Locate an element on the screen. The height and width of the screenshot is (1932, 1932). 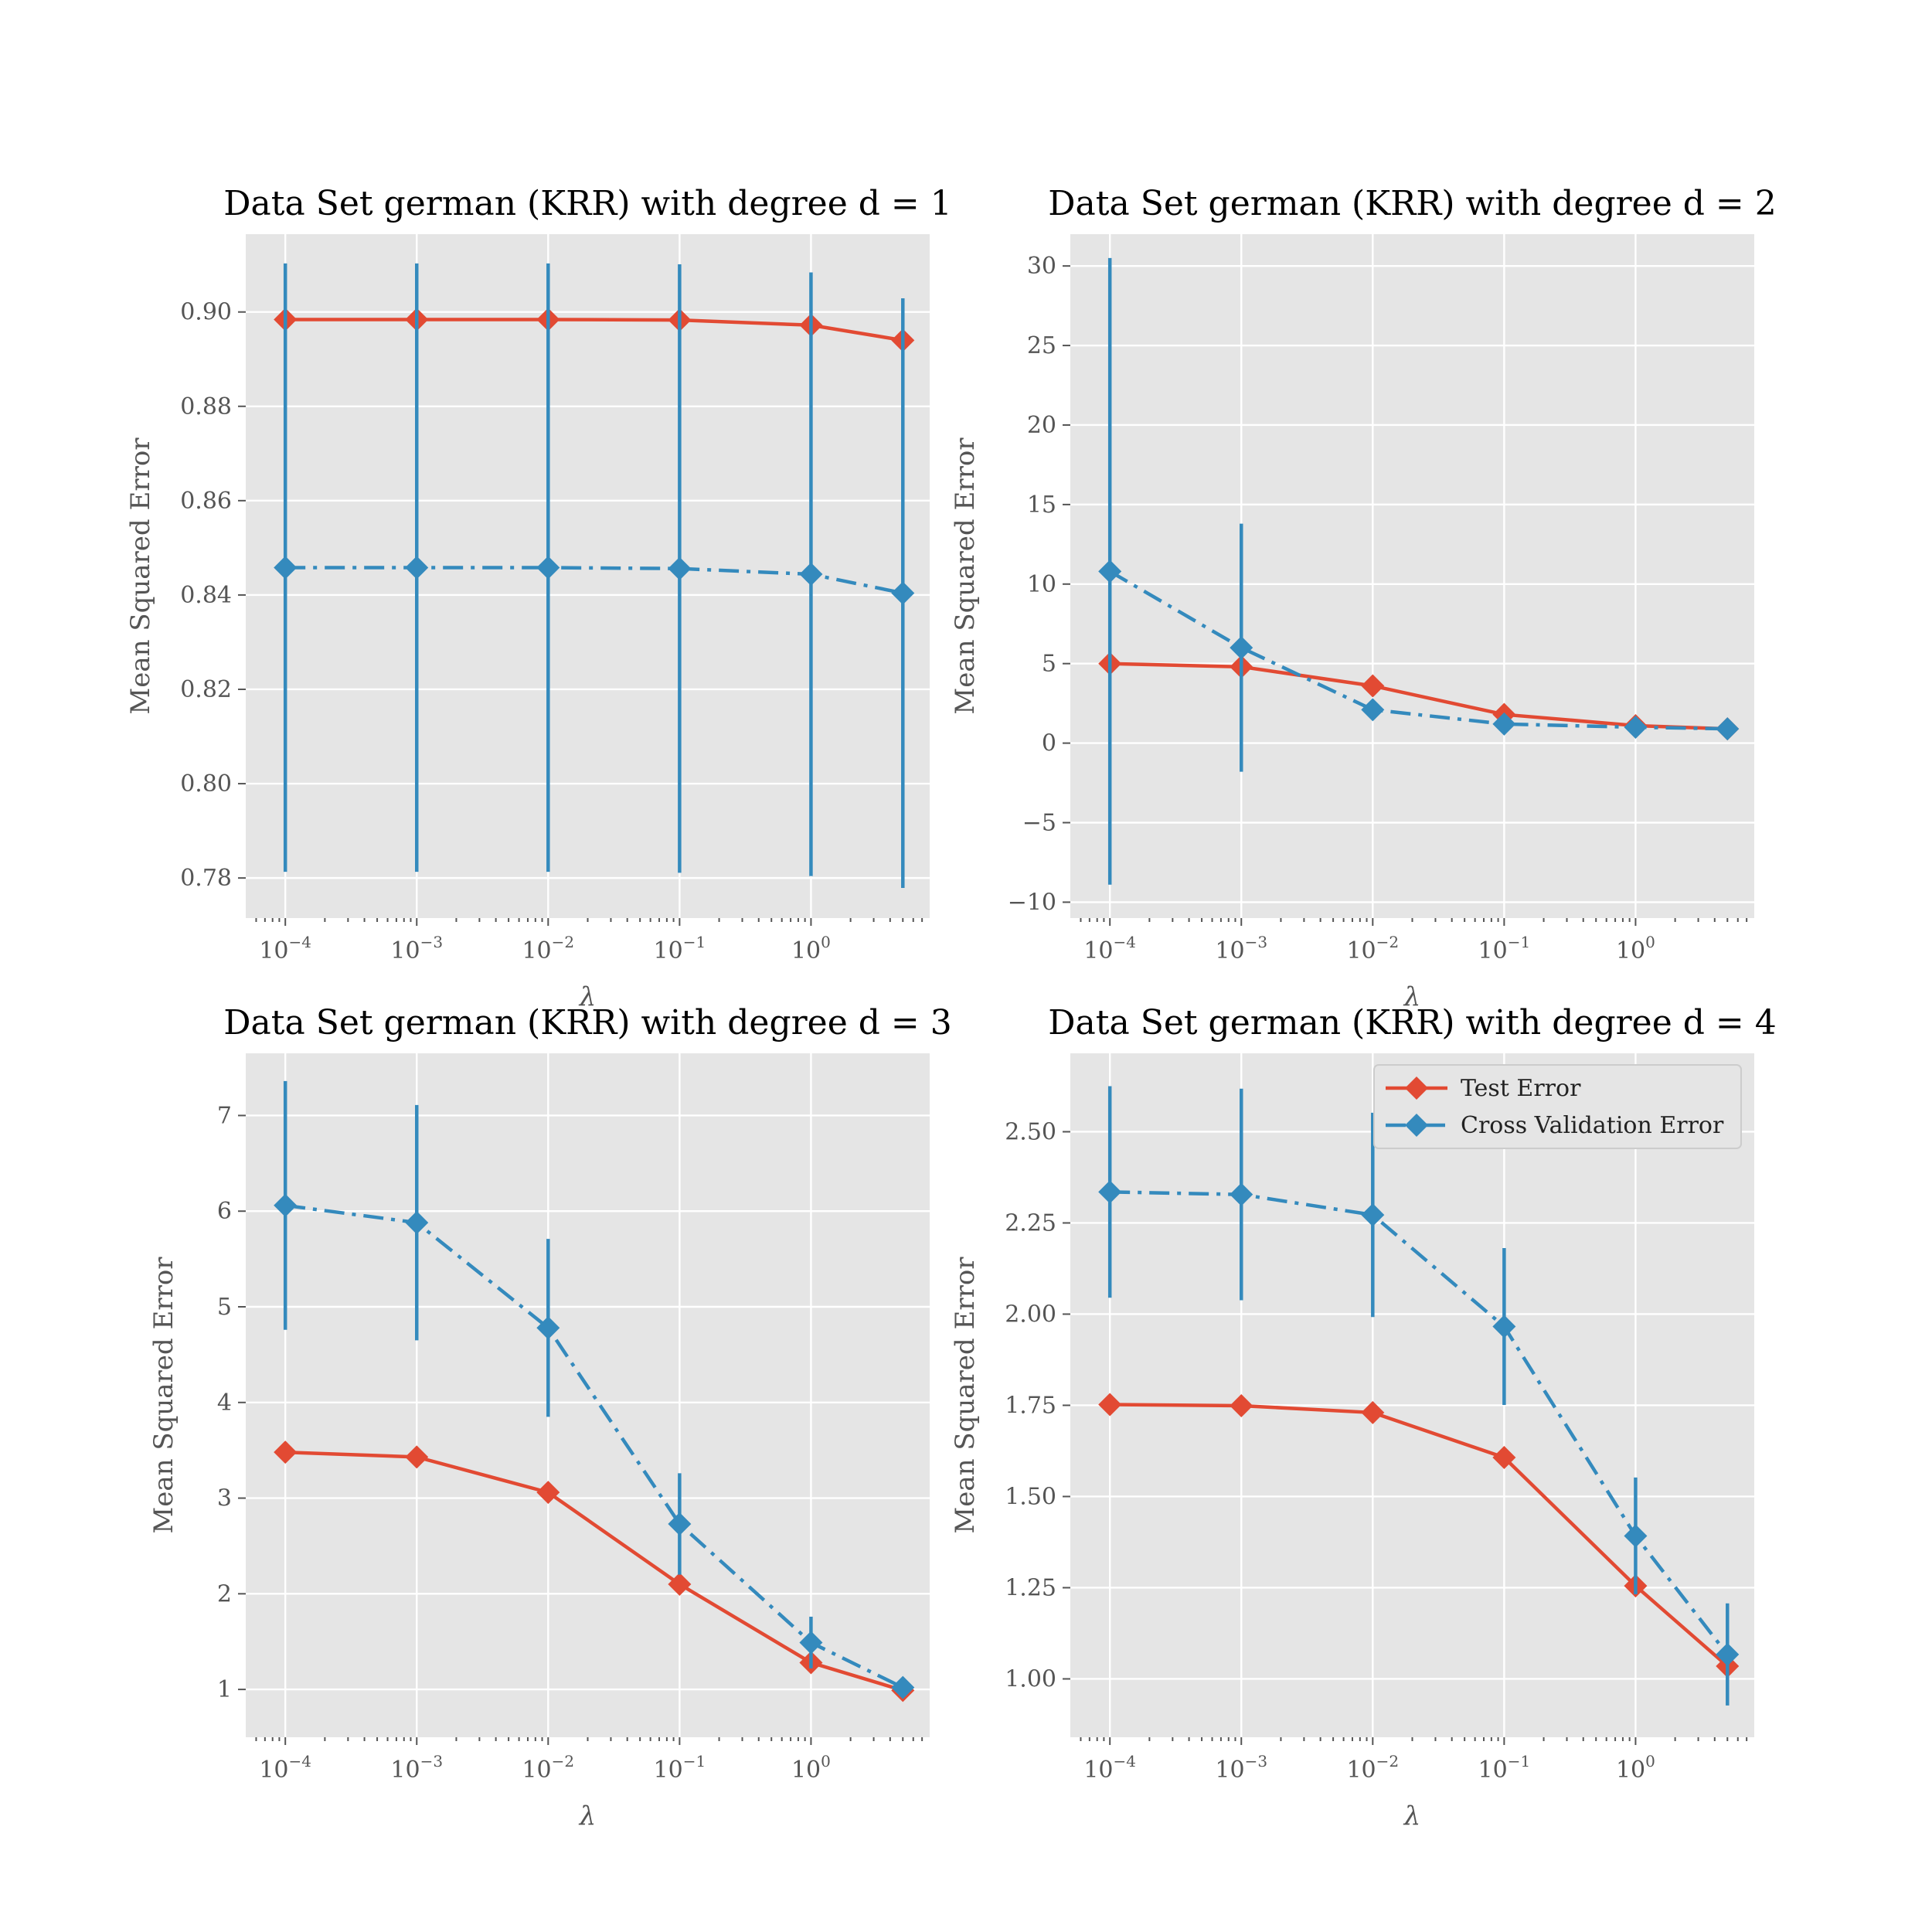
y-tick-label: 15 is located at coordinates (1042, 506).